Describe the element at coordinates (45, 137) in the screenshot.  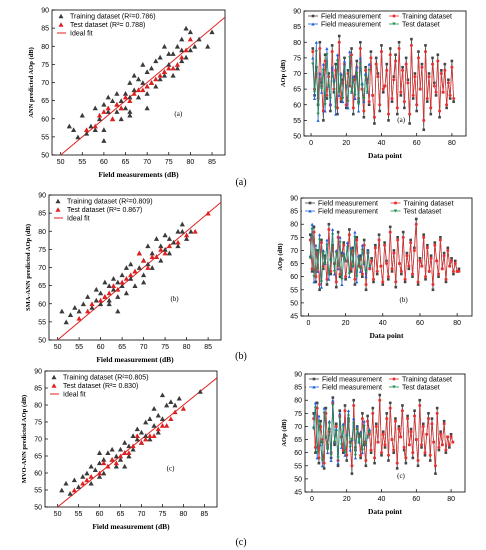
I see `a_scatter-y-tick-label: 55` at that location.